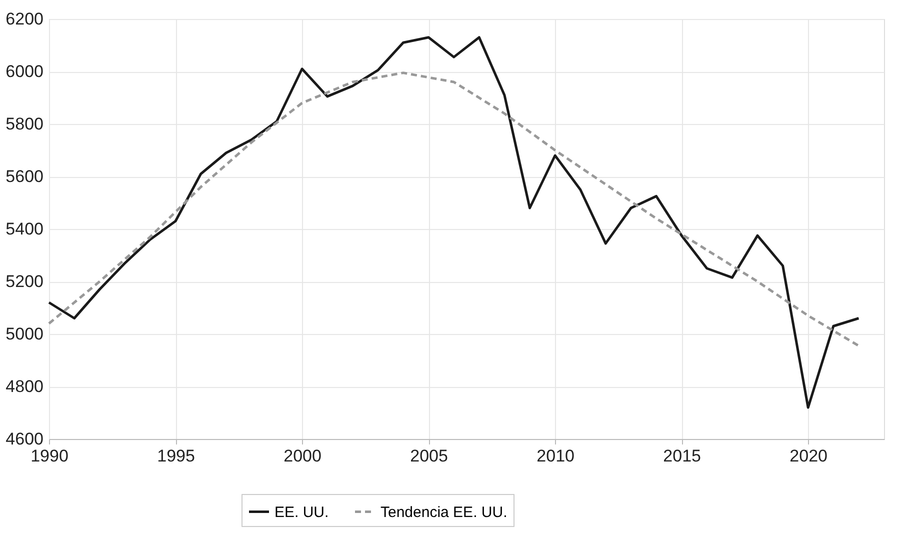 The height and width of the screenshot is (545, 910). I want to click on y-tick-label: 4600, so click(25, 439).